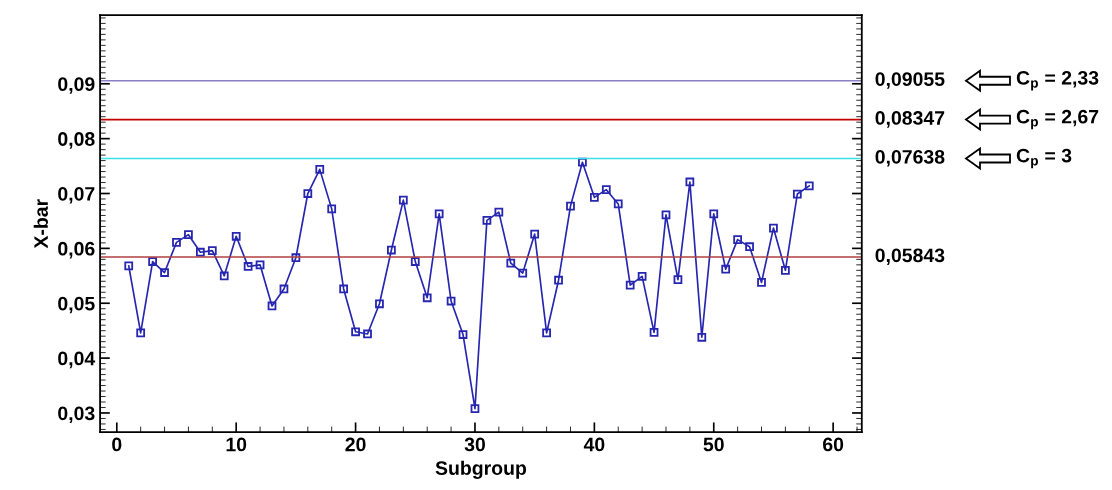  What do you see at coordinates (76, 250) in the screenshot?
I see `y-tick-label: 0,06` at bounding box center [76, 250].